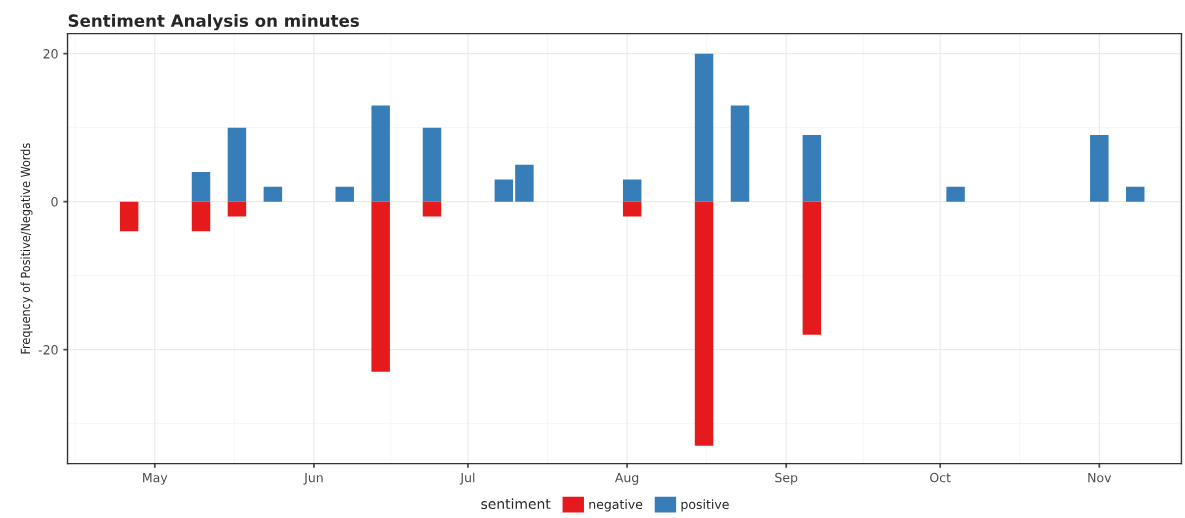 This screenshot has width=1185, height=518. What do you see at coordinates (705, 505) in the screenshot?
I see `legend-label: positive` at bounding box center [705, 505].